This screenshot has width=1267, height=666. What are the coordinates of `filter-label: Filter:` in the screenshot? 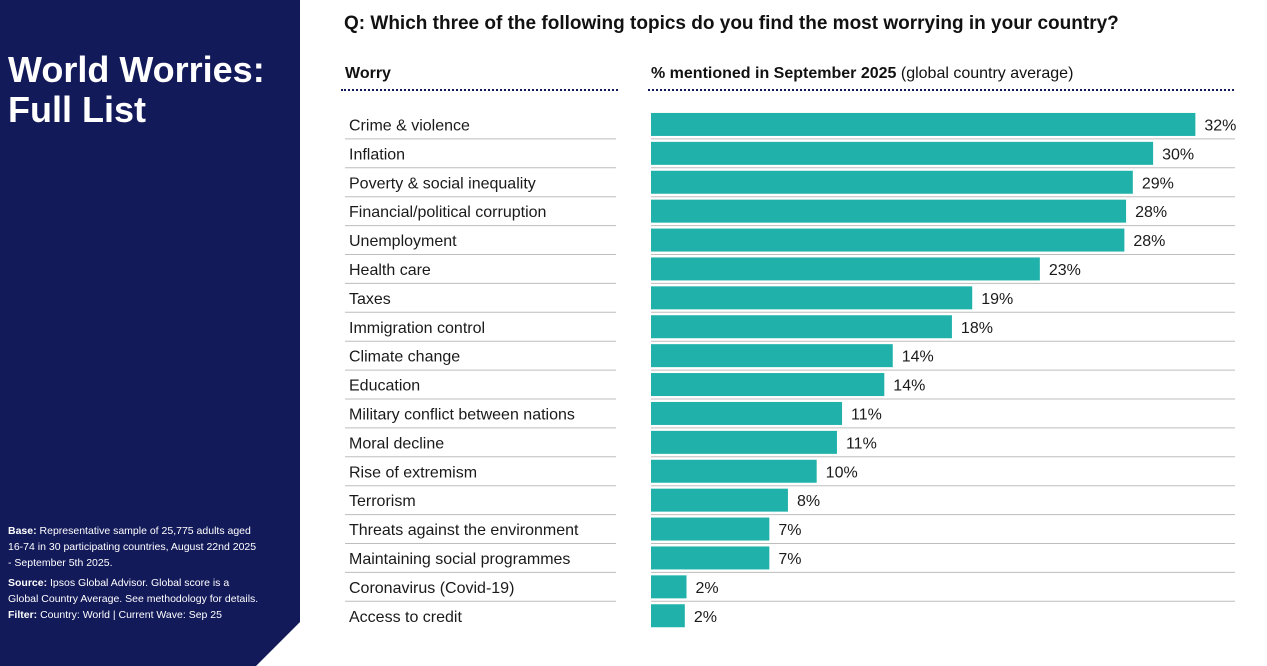 It's located at (23, 615).